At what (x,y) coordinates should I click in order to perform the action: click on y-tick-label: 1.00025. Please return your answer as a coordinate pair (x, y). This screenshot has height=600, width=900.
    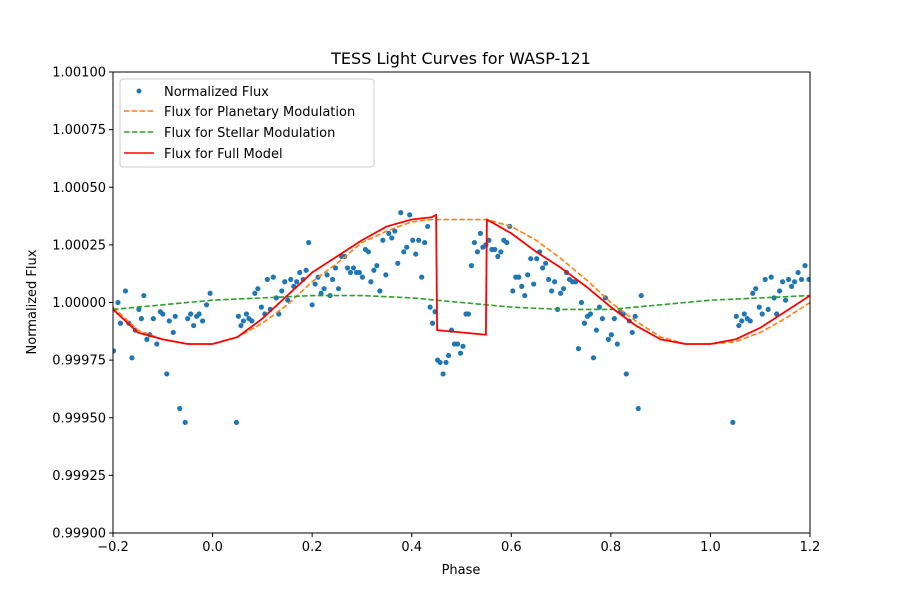
    Looking at the image, I should click on (79, 245).